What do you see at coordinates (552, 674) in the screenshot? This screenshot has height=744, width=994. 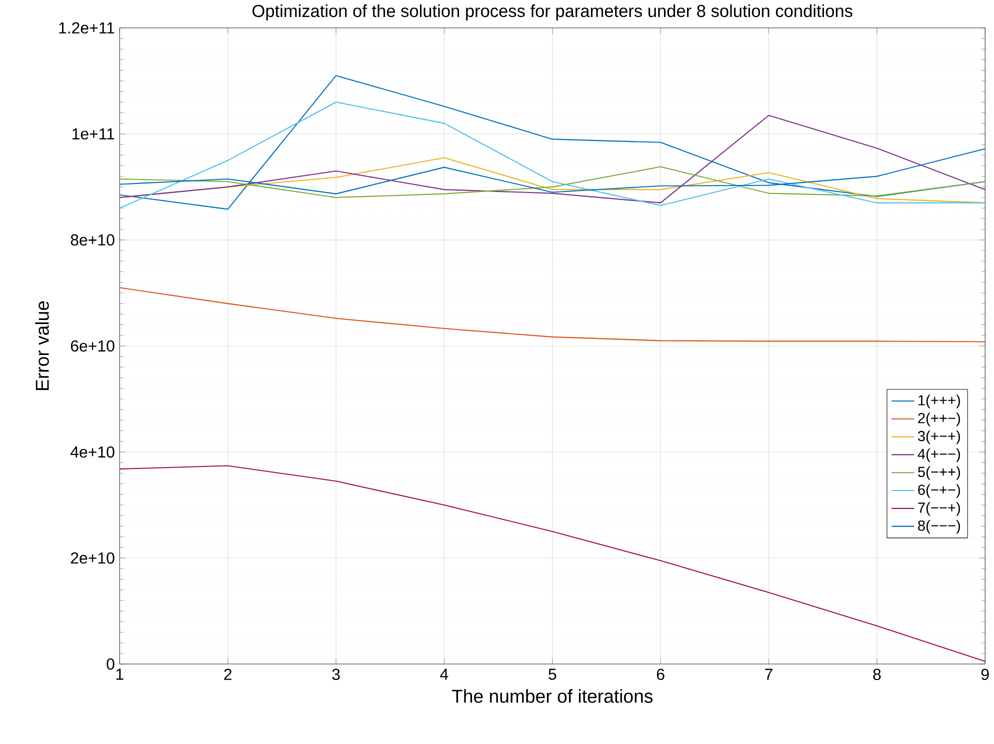 I see `x-tick-label: 5` at bounding box center [552, 674].